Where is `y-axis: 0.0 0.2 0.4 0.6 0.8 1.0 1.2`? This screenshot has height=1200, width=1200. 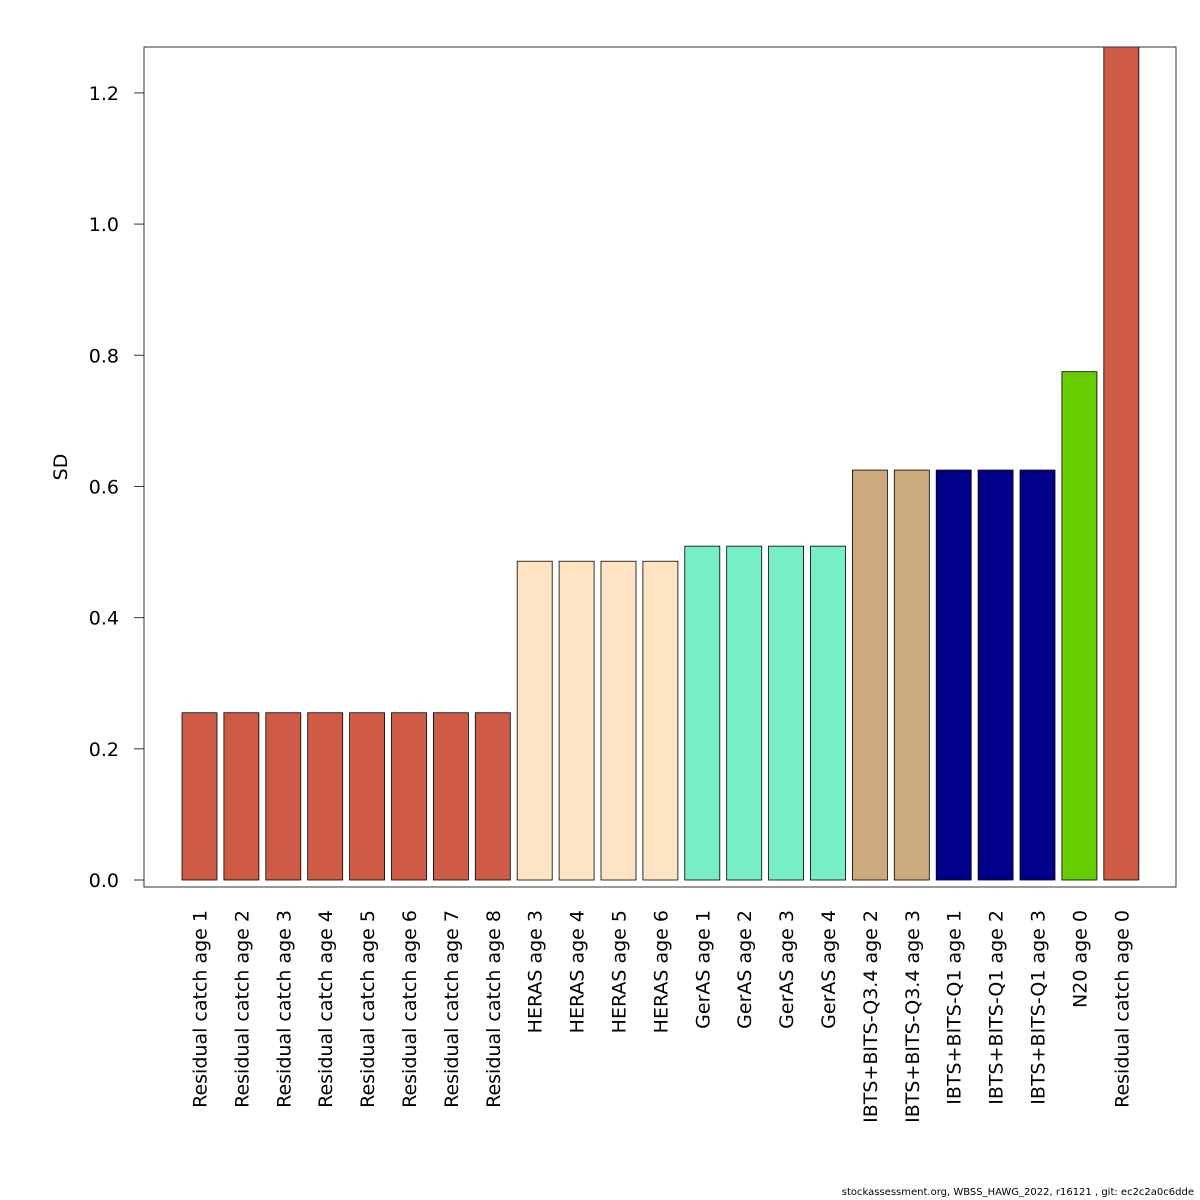 y-axis: 0.0 0.2 0.4 0.6 0.8 1.0 1.2 is located at coordinates (117, 487).